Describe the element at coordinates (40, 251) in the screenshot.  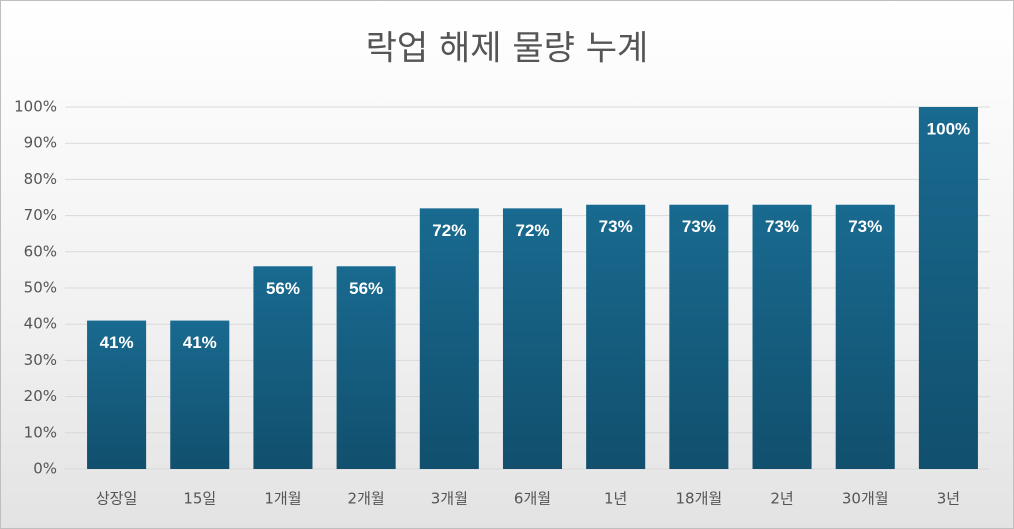
I see `y-tick-label: 60%` at that location.